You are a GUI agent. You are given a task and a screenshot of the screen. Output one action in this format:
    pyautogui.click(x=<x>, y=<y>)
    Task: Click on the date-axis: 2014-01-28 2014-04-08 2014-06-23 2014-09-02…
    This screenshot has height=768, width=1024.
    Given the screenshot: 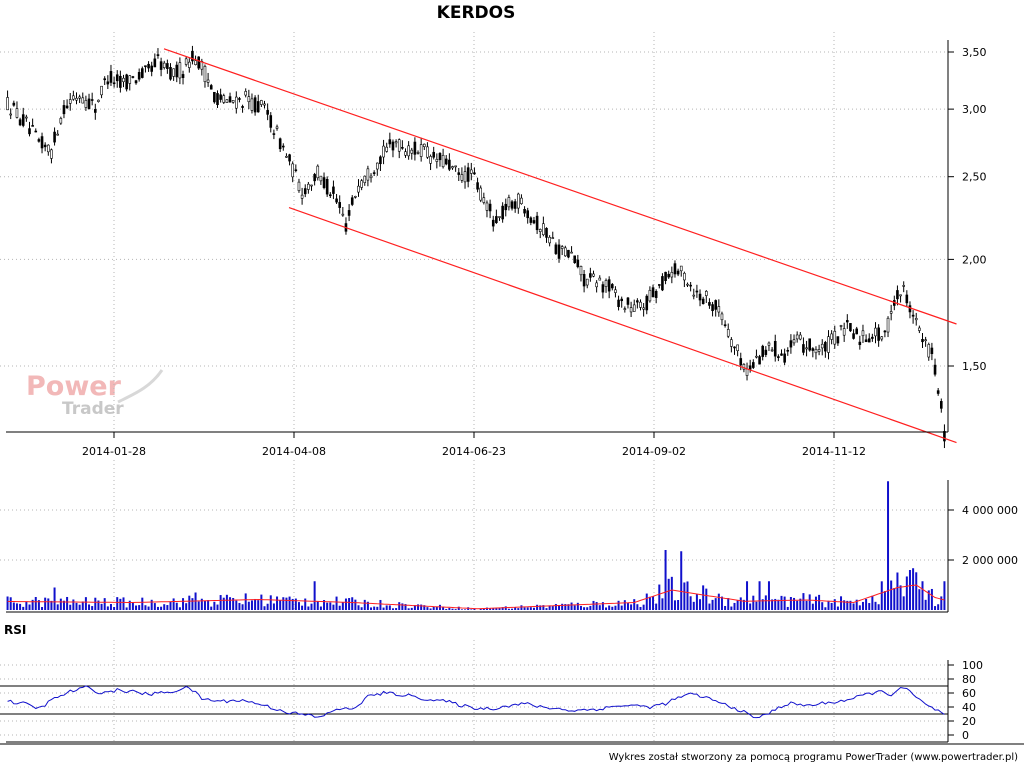 What is the action you would take?
    pyautogui.click(x=477, y=444)
    